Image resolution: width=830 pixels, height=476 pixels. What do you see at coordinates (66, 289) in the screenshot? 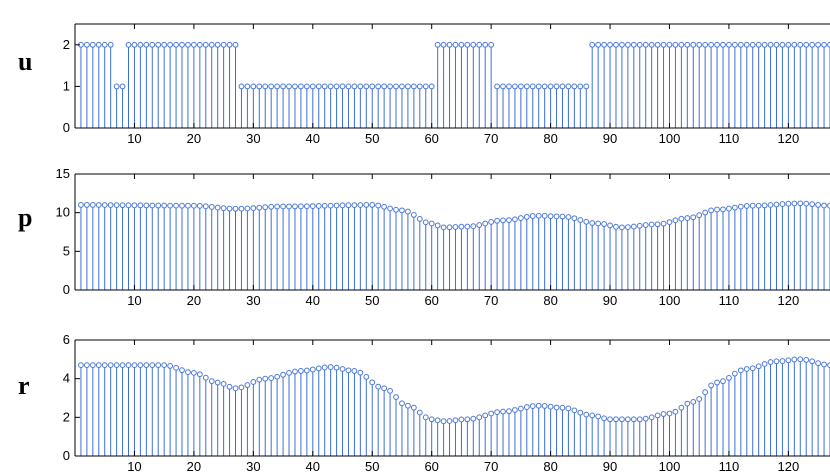
I see `y-tick-label: 0` at bounding box center [66, 289].